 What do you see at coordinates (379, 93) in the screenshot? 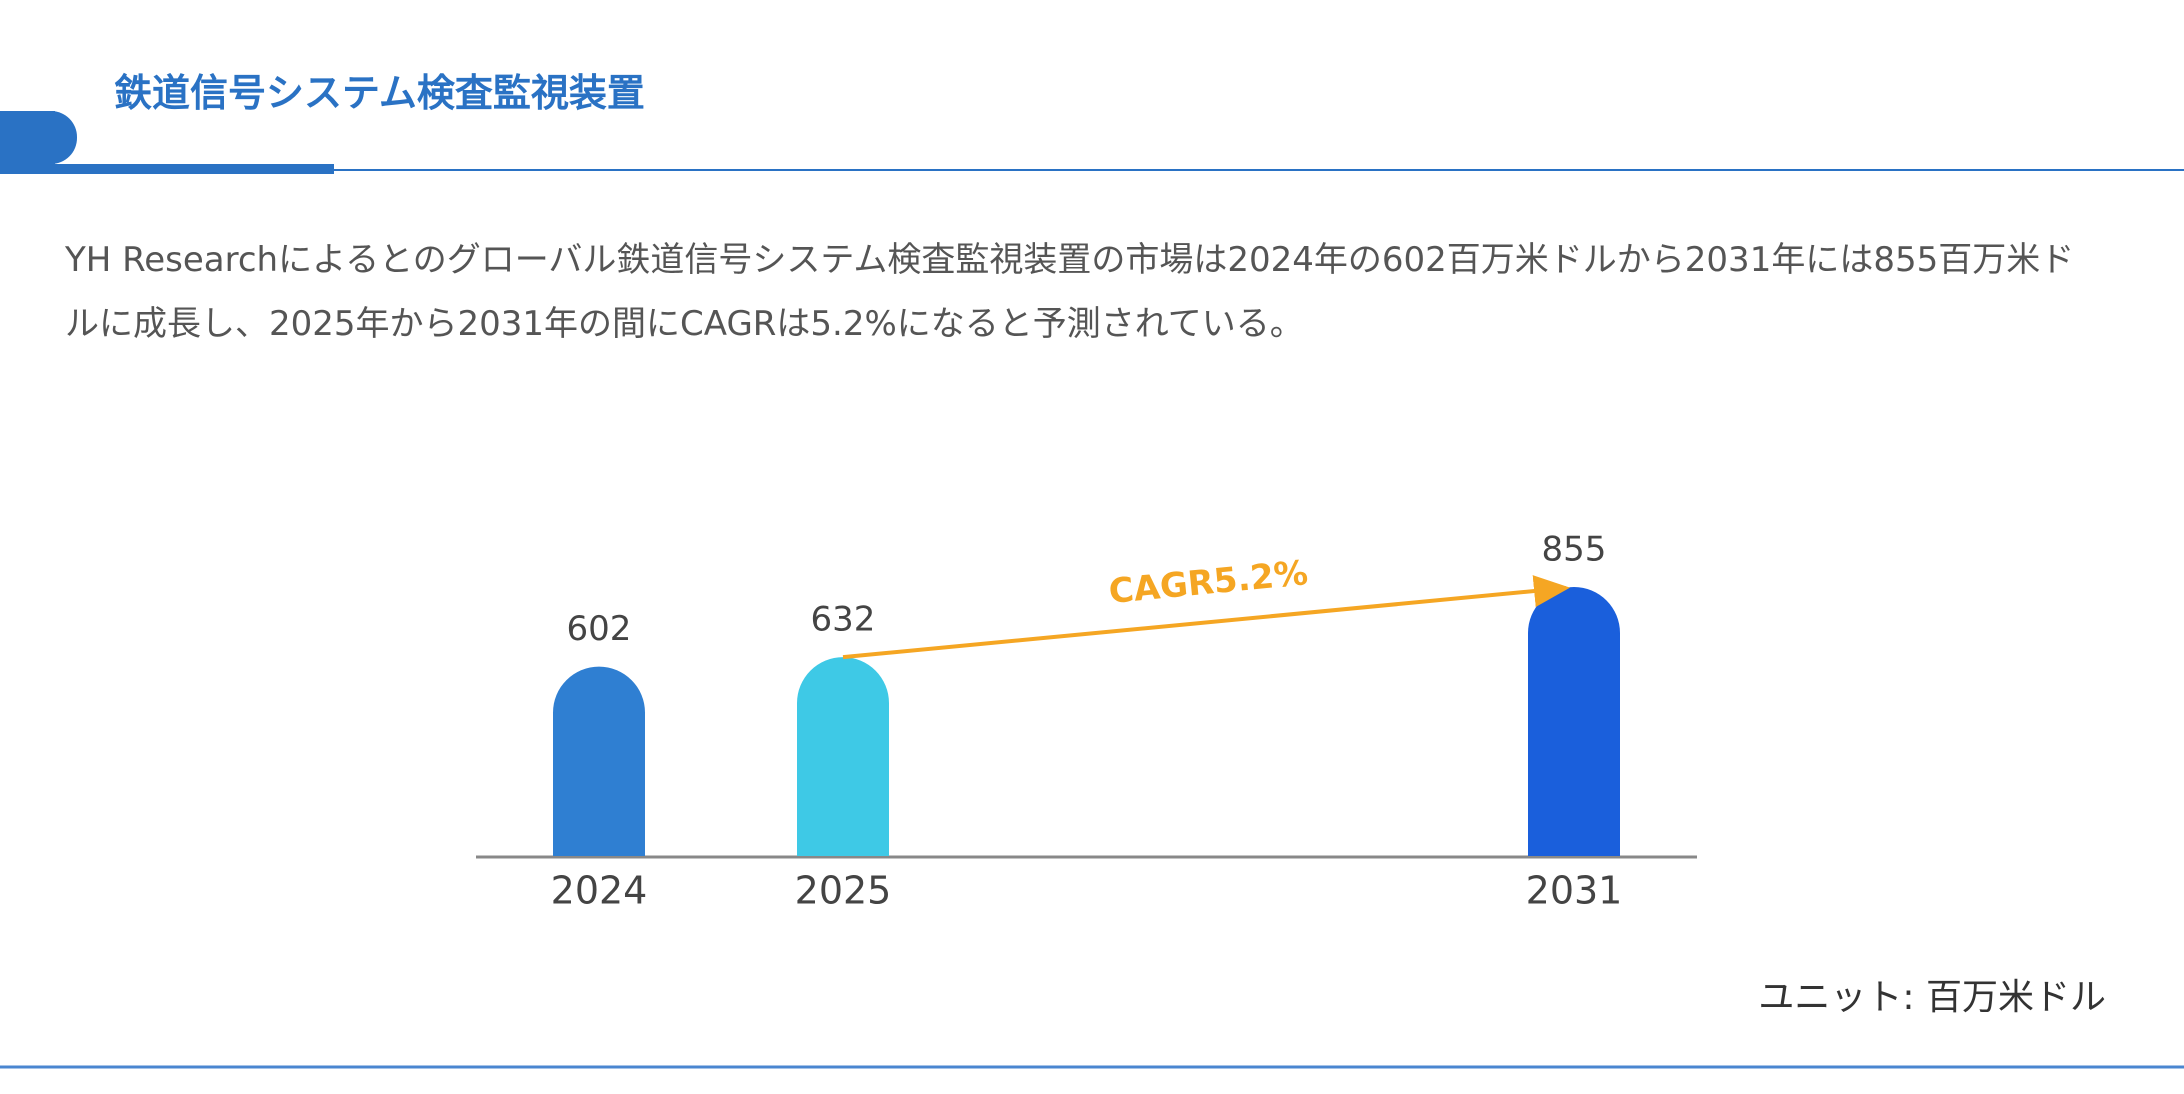
I see `header-title: 鉄道信号システム検査監視装置` at bounding box center [379, 93].